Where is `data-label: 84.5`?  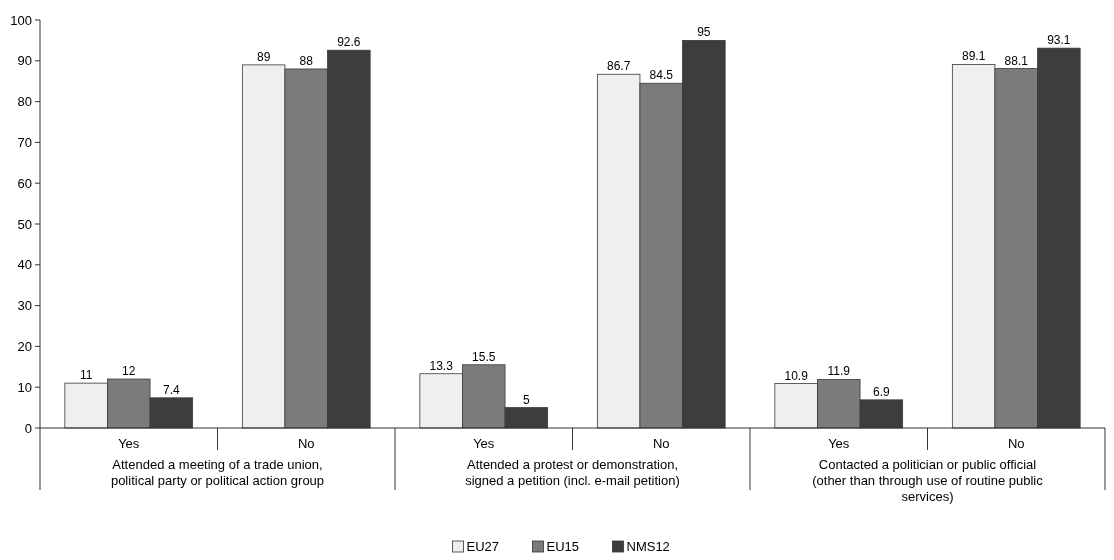
data-label: 84.5 is located at coordinates (661, 75).